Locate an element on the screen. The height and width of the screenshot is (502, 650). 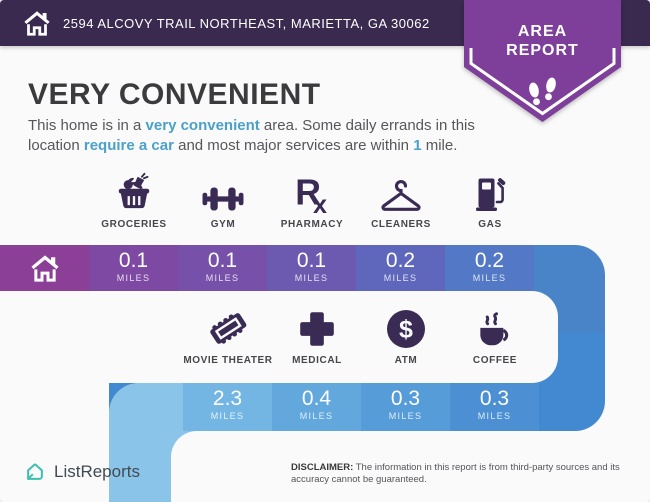
distance-atm: 0.3 MILES is located at coordinates (405, 404).